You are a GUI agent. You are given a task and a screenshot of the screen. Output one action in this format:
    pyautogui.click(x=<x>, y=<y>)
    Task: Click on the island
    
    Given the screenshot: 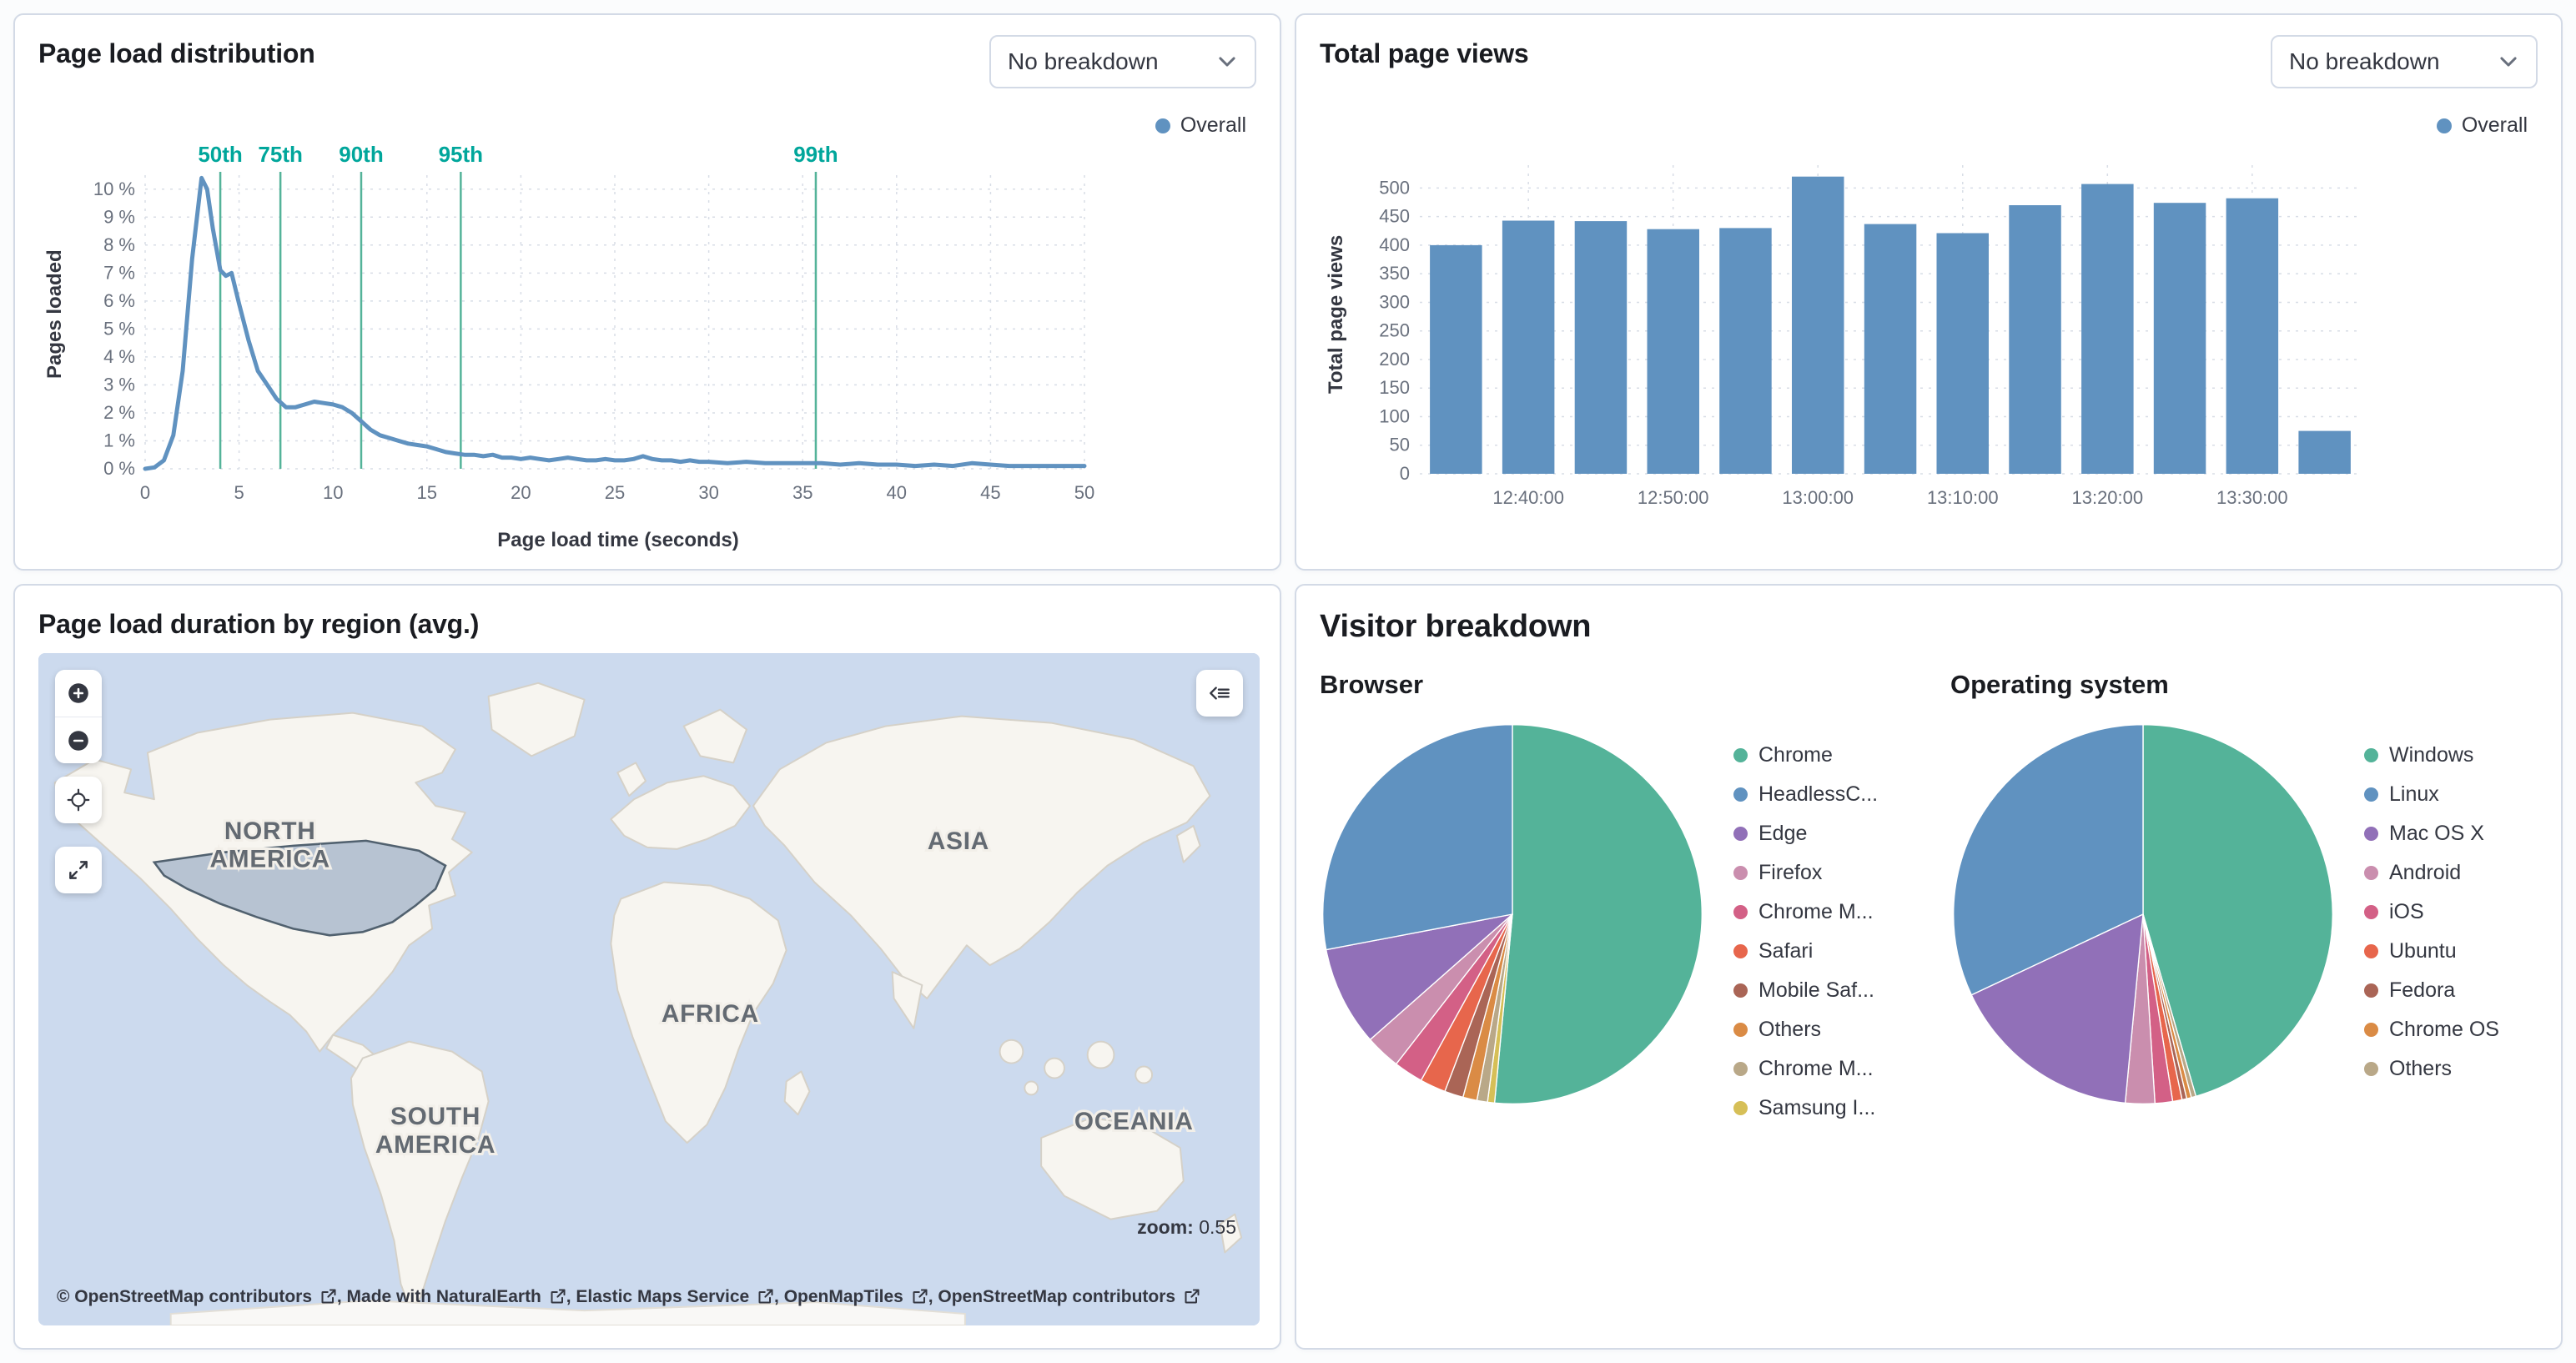 What is the action you would take?
    pyautogui.click(x=1031, y=1088)
    